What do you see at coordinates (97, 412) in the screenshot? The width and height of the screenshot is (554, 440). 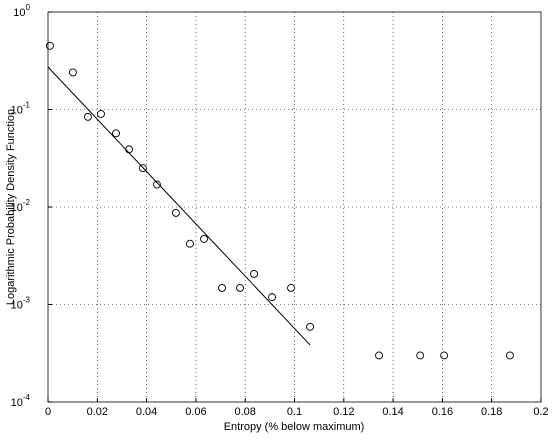 I see `x-tick-label: 0.02` at bounding box center [97, 412].